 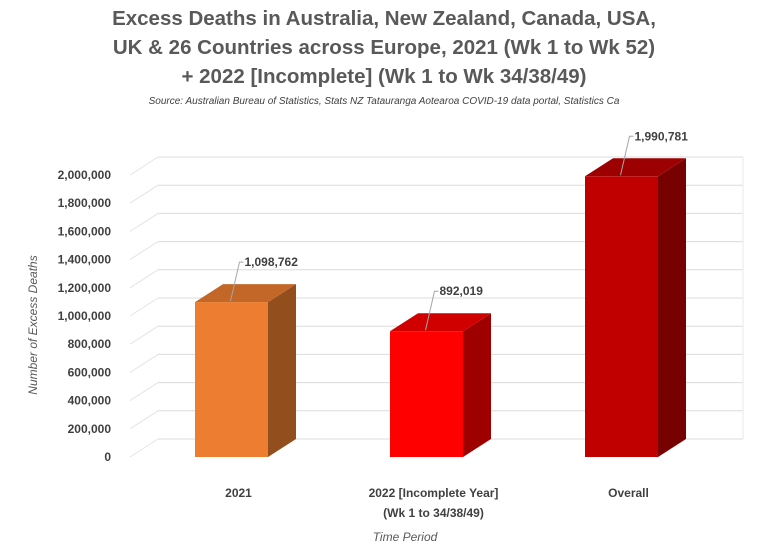 I want to click on data-label: 1,990,781, so click(x=654, y=152).